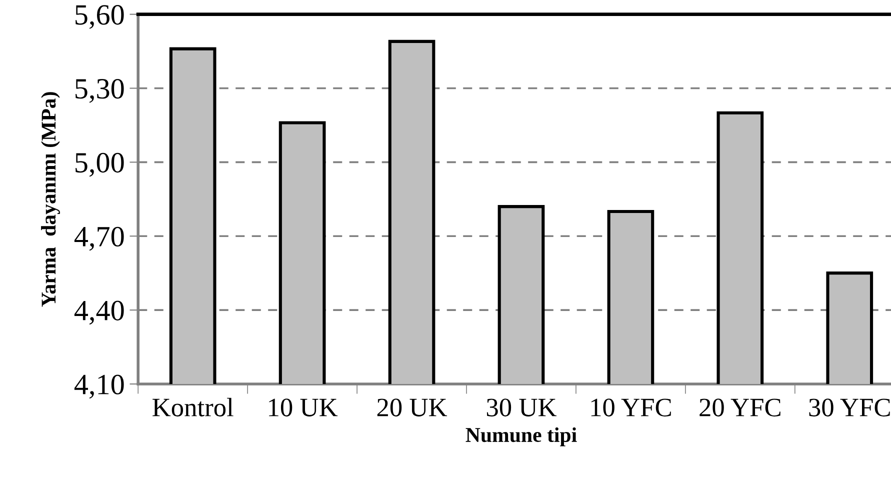 The height and width of the screenshot is (477, 891). Describe the element at coordinates (631, 407) in the screenshot. I see `x-tick-label: 10 YFC` at that location.